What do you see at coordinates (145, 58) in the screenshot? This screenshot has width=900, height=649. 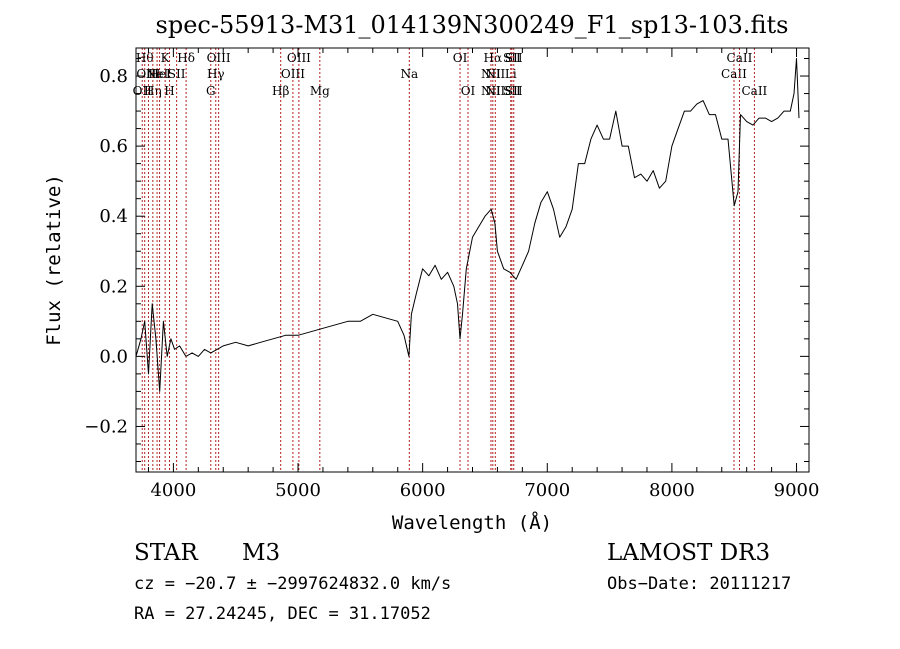 I see `line-label: Hθ` at bounding box center [145, 58].